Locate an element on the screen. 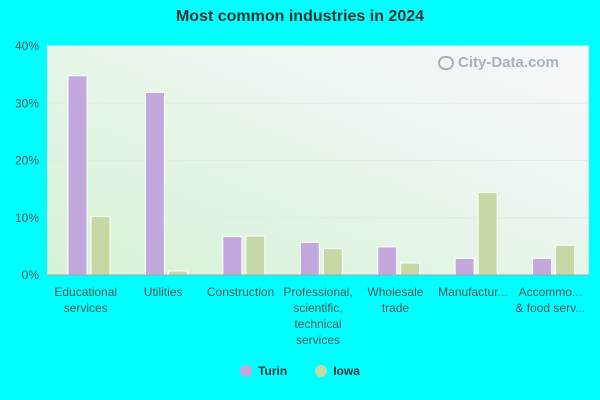  chart-title: Most common industries in 2024 is located at coordinates (300, 16).